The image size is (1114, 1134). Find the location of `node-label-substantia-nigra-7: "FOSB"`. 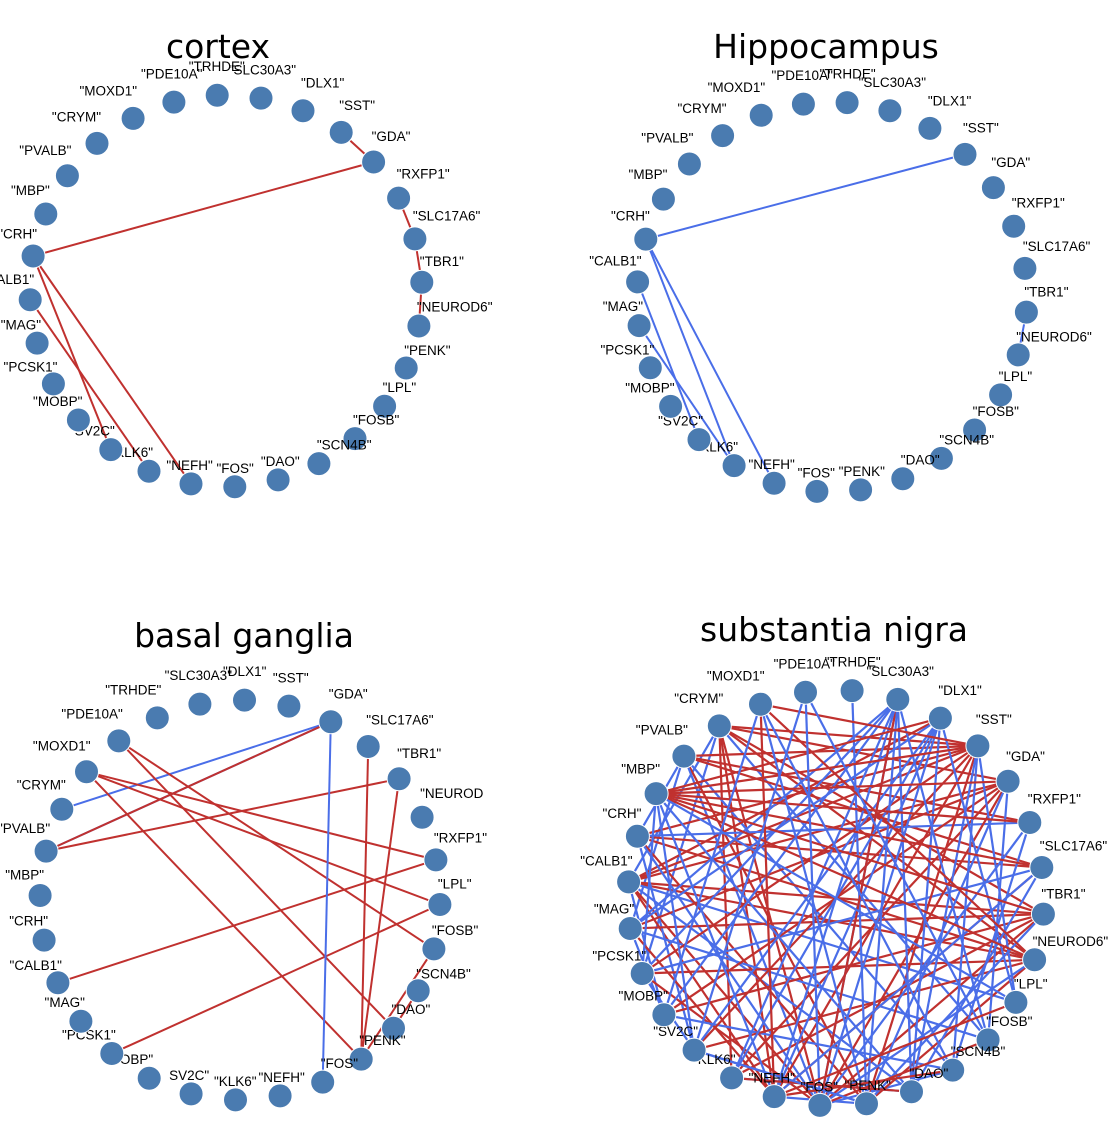

node-label-substantia-nigra-7: "FOSB" is located at coordinates (1009, 1021).